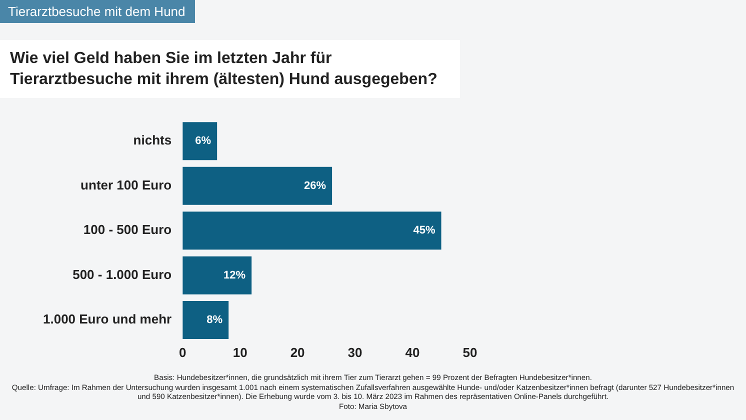  Describe the element at coordinates (127, 230) in the screenshot. I see `y-tick-label: 100 - 500 Euro` at that location.